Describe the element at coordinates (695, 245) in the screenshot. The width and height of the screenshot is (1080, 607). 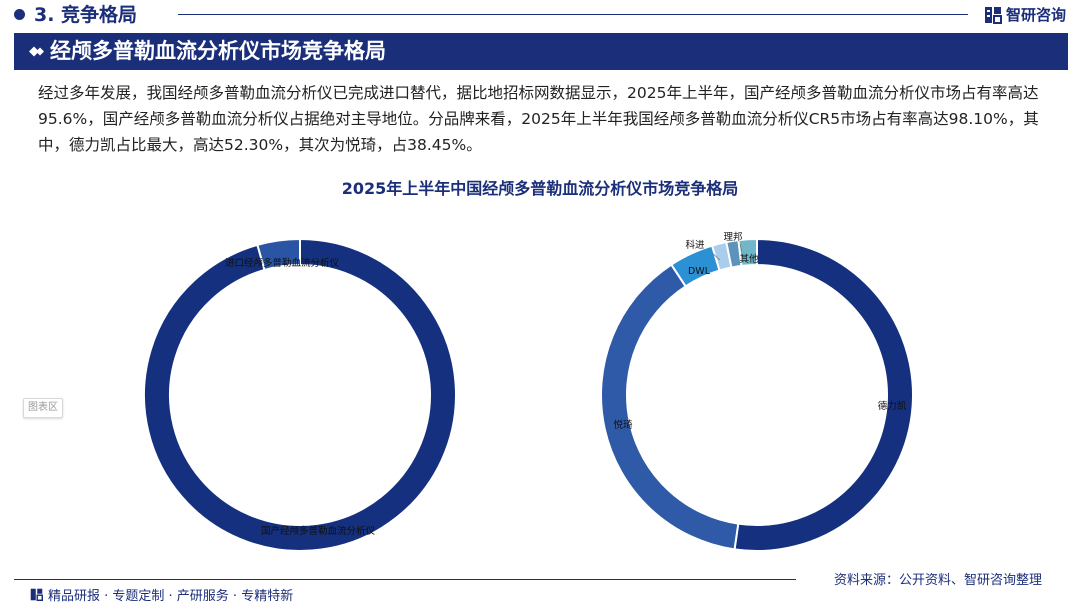
I see `slice-label-1-3: 科进` at that location.